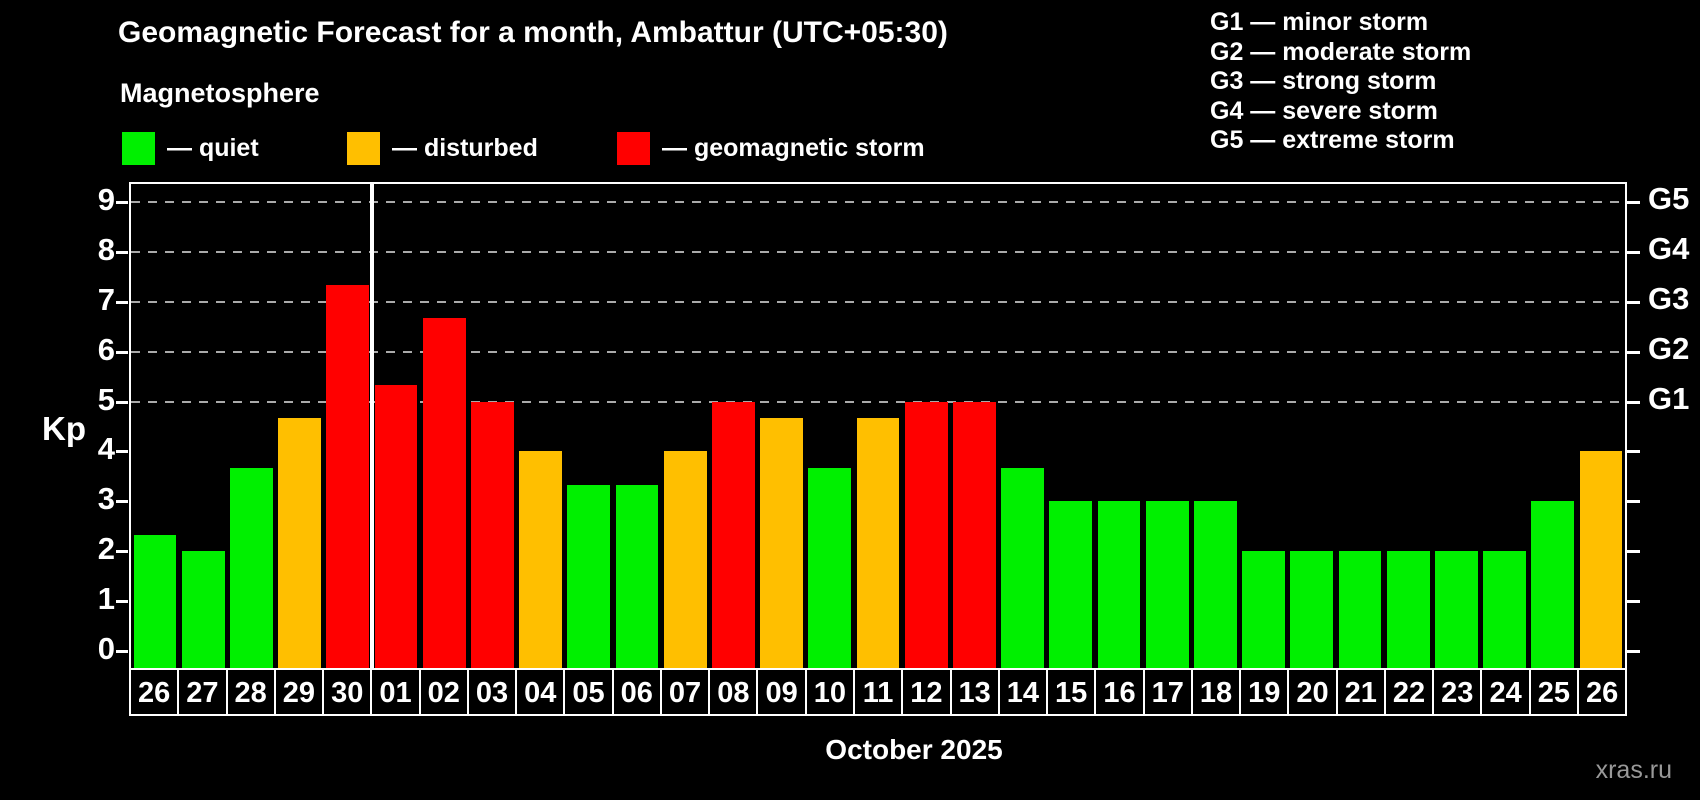  Describe the element at coordinates (926, 692) in the screenshot. I see `day-cell-16: 12` at that location.